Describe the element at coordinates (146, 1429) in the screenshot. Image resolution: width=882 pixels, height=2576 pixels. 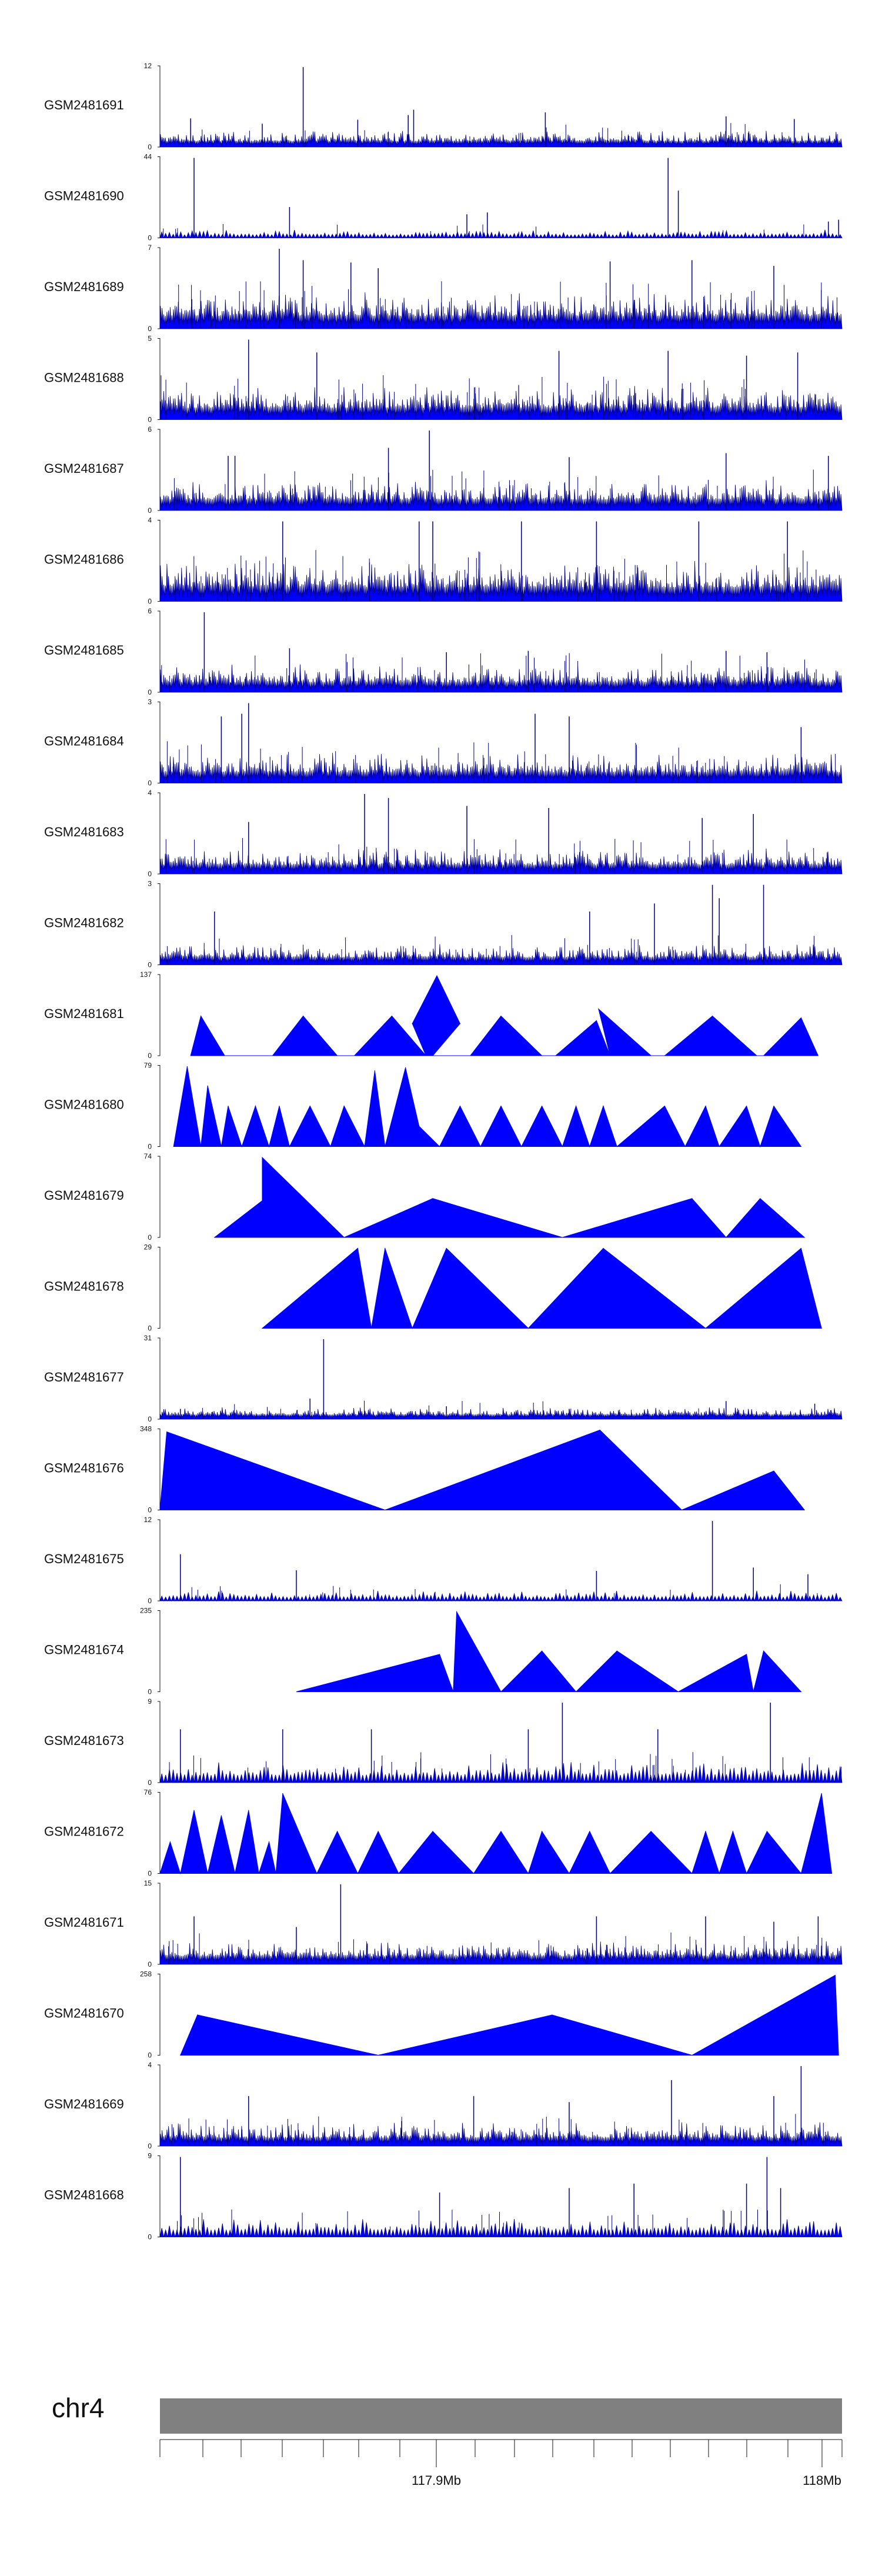
I see `y-max-label: 348` at that location.